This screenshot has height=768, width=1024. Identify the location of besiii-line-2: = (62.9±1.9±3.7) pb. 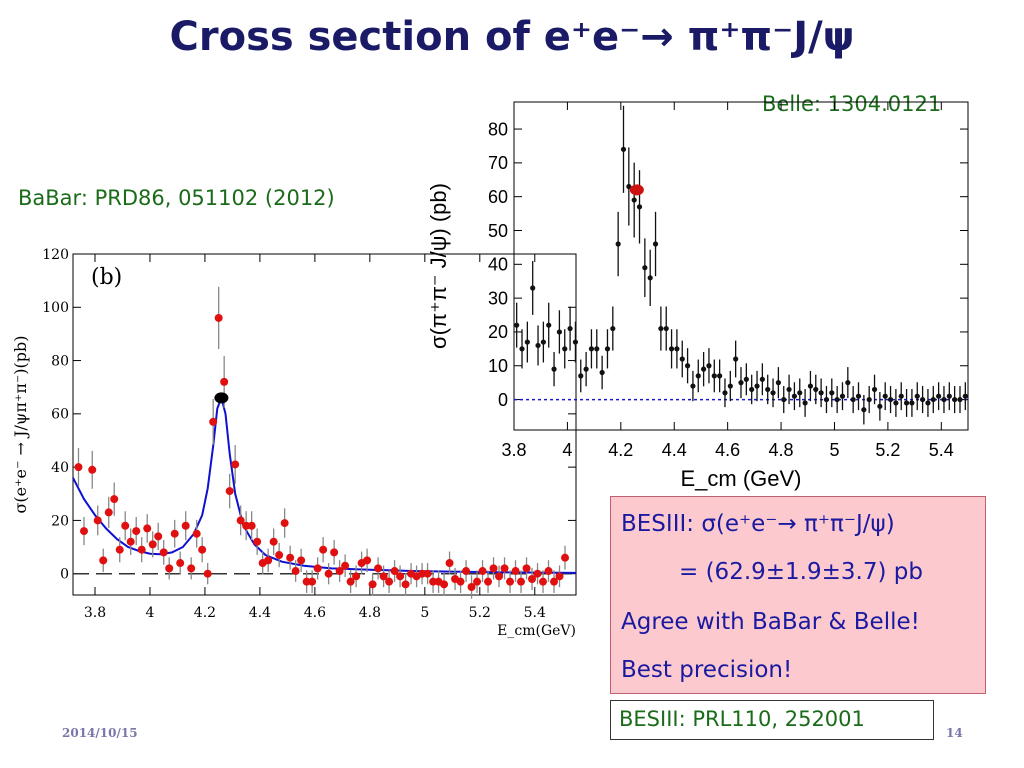
(801, 572).